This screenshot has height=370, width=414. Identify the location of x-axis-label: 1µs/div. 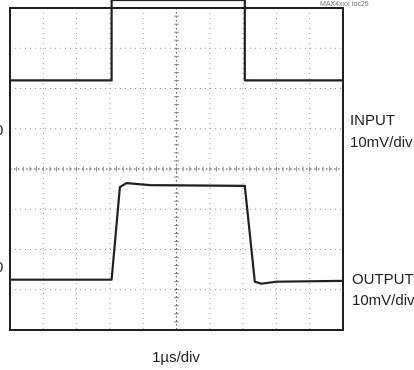
(176, 357).